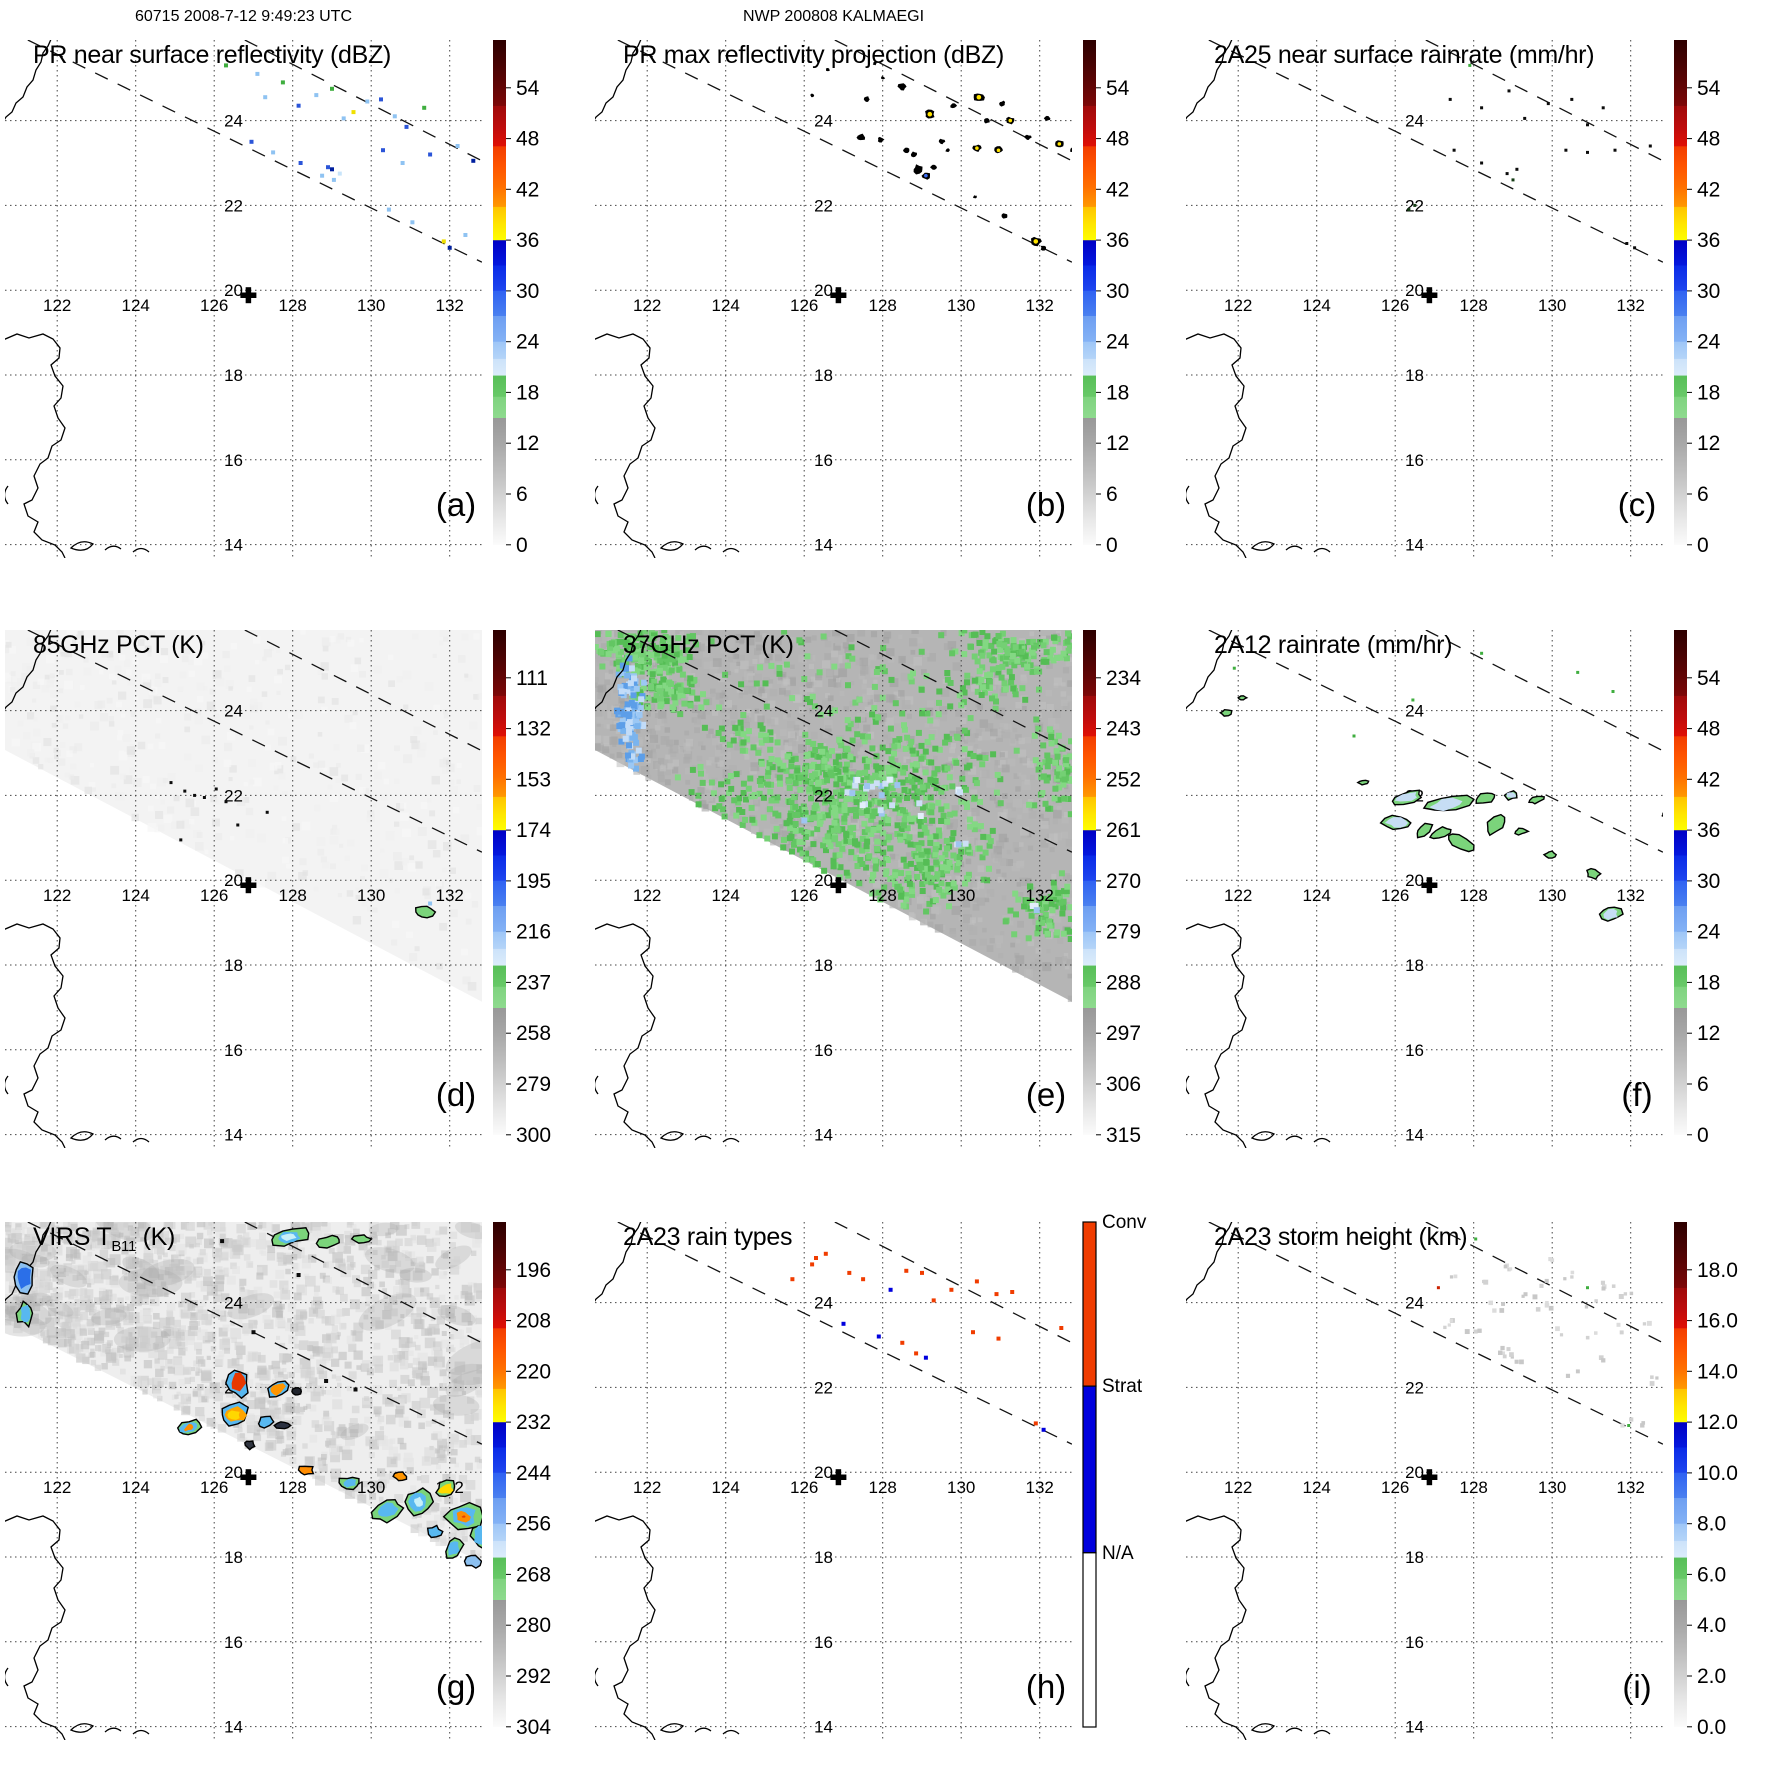 This screenshot has height=1771, width=1771. What do you see at coordinates (533, 779) in the screenshot?
I see `svg-text: 153` at bounding box center [533, 779].